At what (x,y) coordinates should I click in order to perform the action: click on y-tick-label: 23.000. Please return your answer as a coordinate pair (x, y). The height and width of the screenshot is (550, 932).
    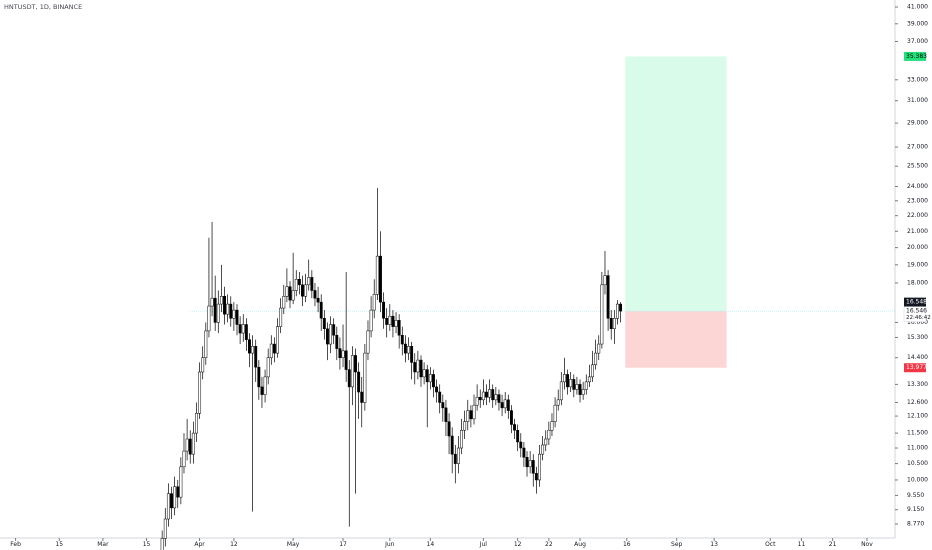
    Looking at the image, I should click on (917, 200).